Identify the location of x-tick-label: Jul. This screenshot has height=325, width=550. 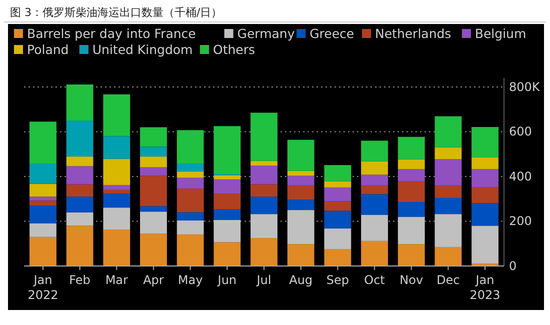
(264, 280).